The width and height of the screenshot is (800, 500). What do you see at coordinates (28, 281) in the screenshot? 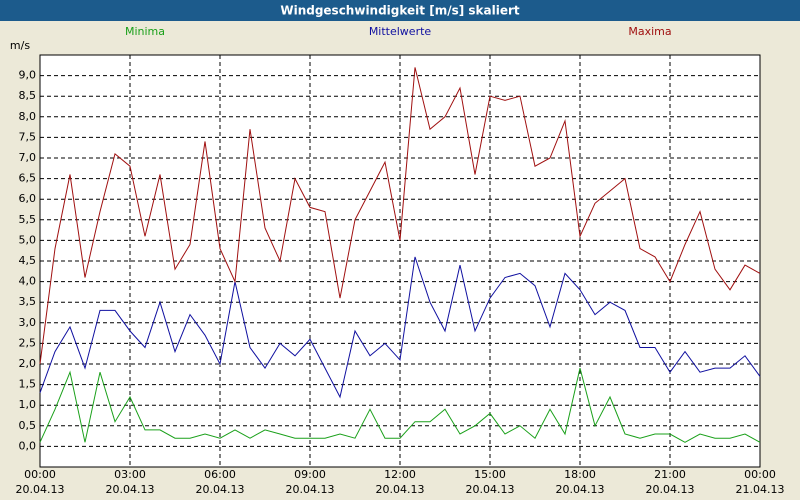
I see `y-tick-label: 4,0` at bounding box center [28, 281].